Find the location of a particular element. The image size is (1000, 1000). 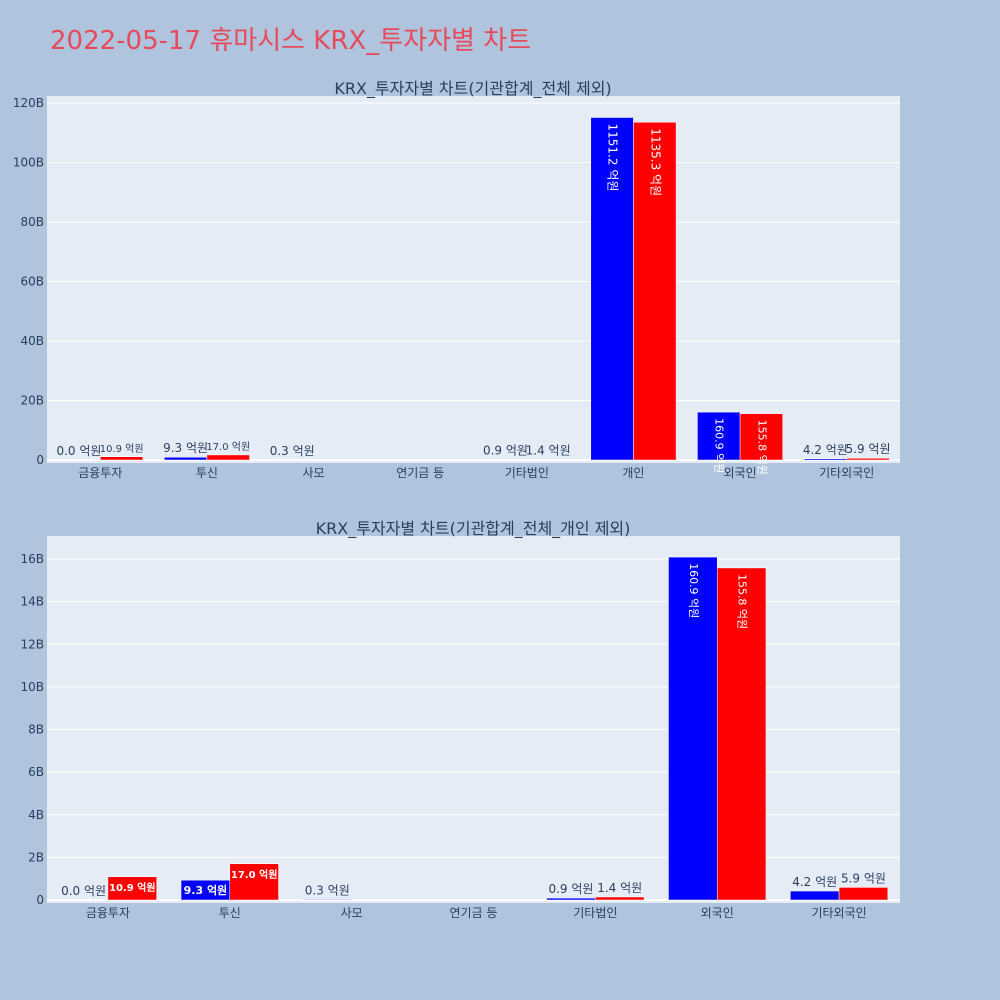

chart-bottom-title: KRX_투자자별 차트(기관합계_전체_개인 제외) is located at coordinates (473, 529).